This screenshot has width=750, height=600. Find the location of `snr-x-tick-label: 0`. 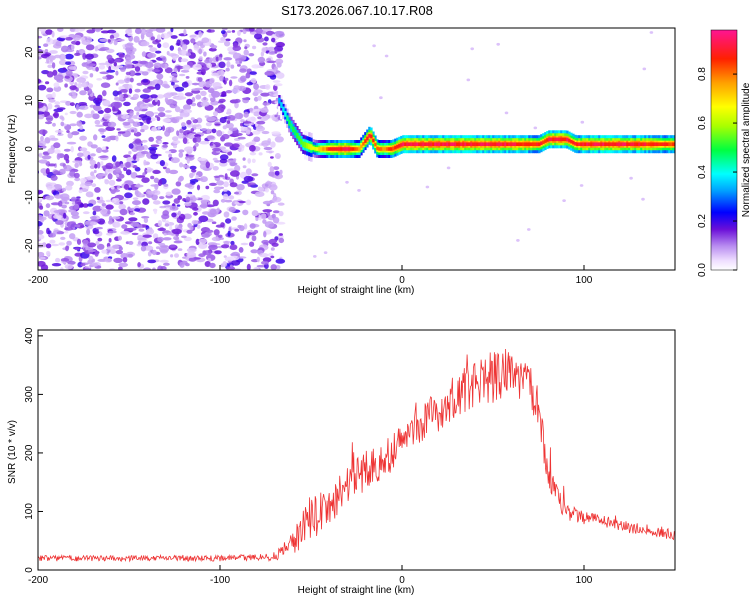

snr-x-tick-label: 0 is located at coordinates (402, 580).